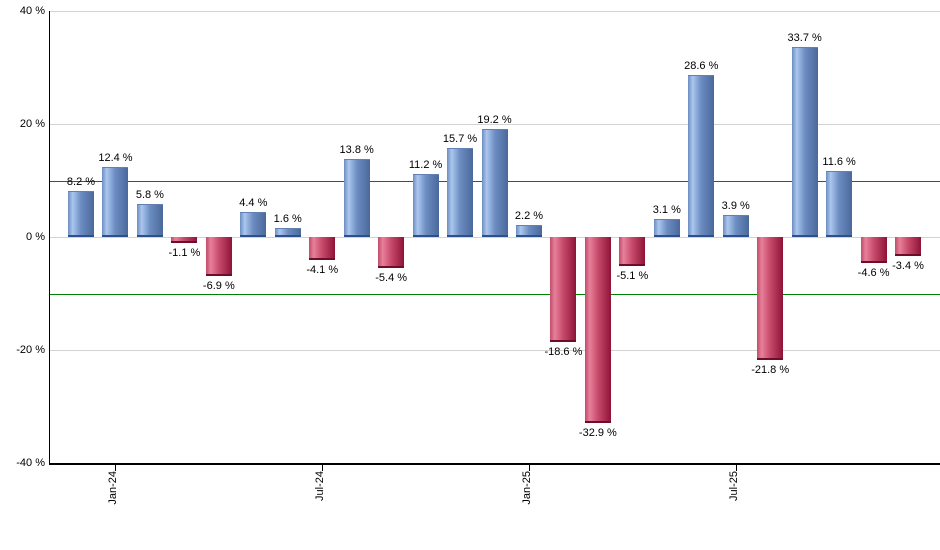  Describe the element at coordinates (494, 464) in the screenshot. I see `x-axis-line` at that location.